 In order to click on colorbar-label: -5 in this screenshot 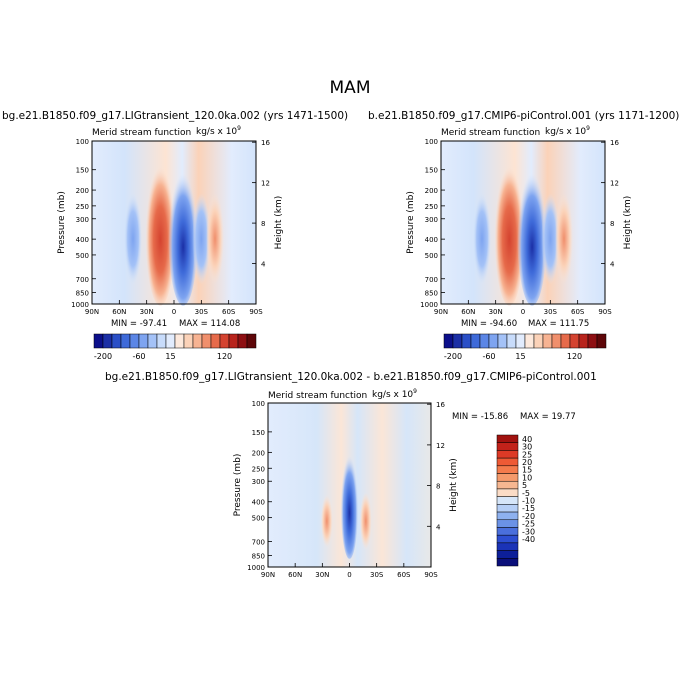, I will do `click(526, 493)`.